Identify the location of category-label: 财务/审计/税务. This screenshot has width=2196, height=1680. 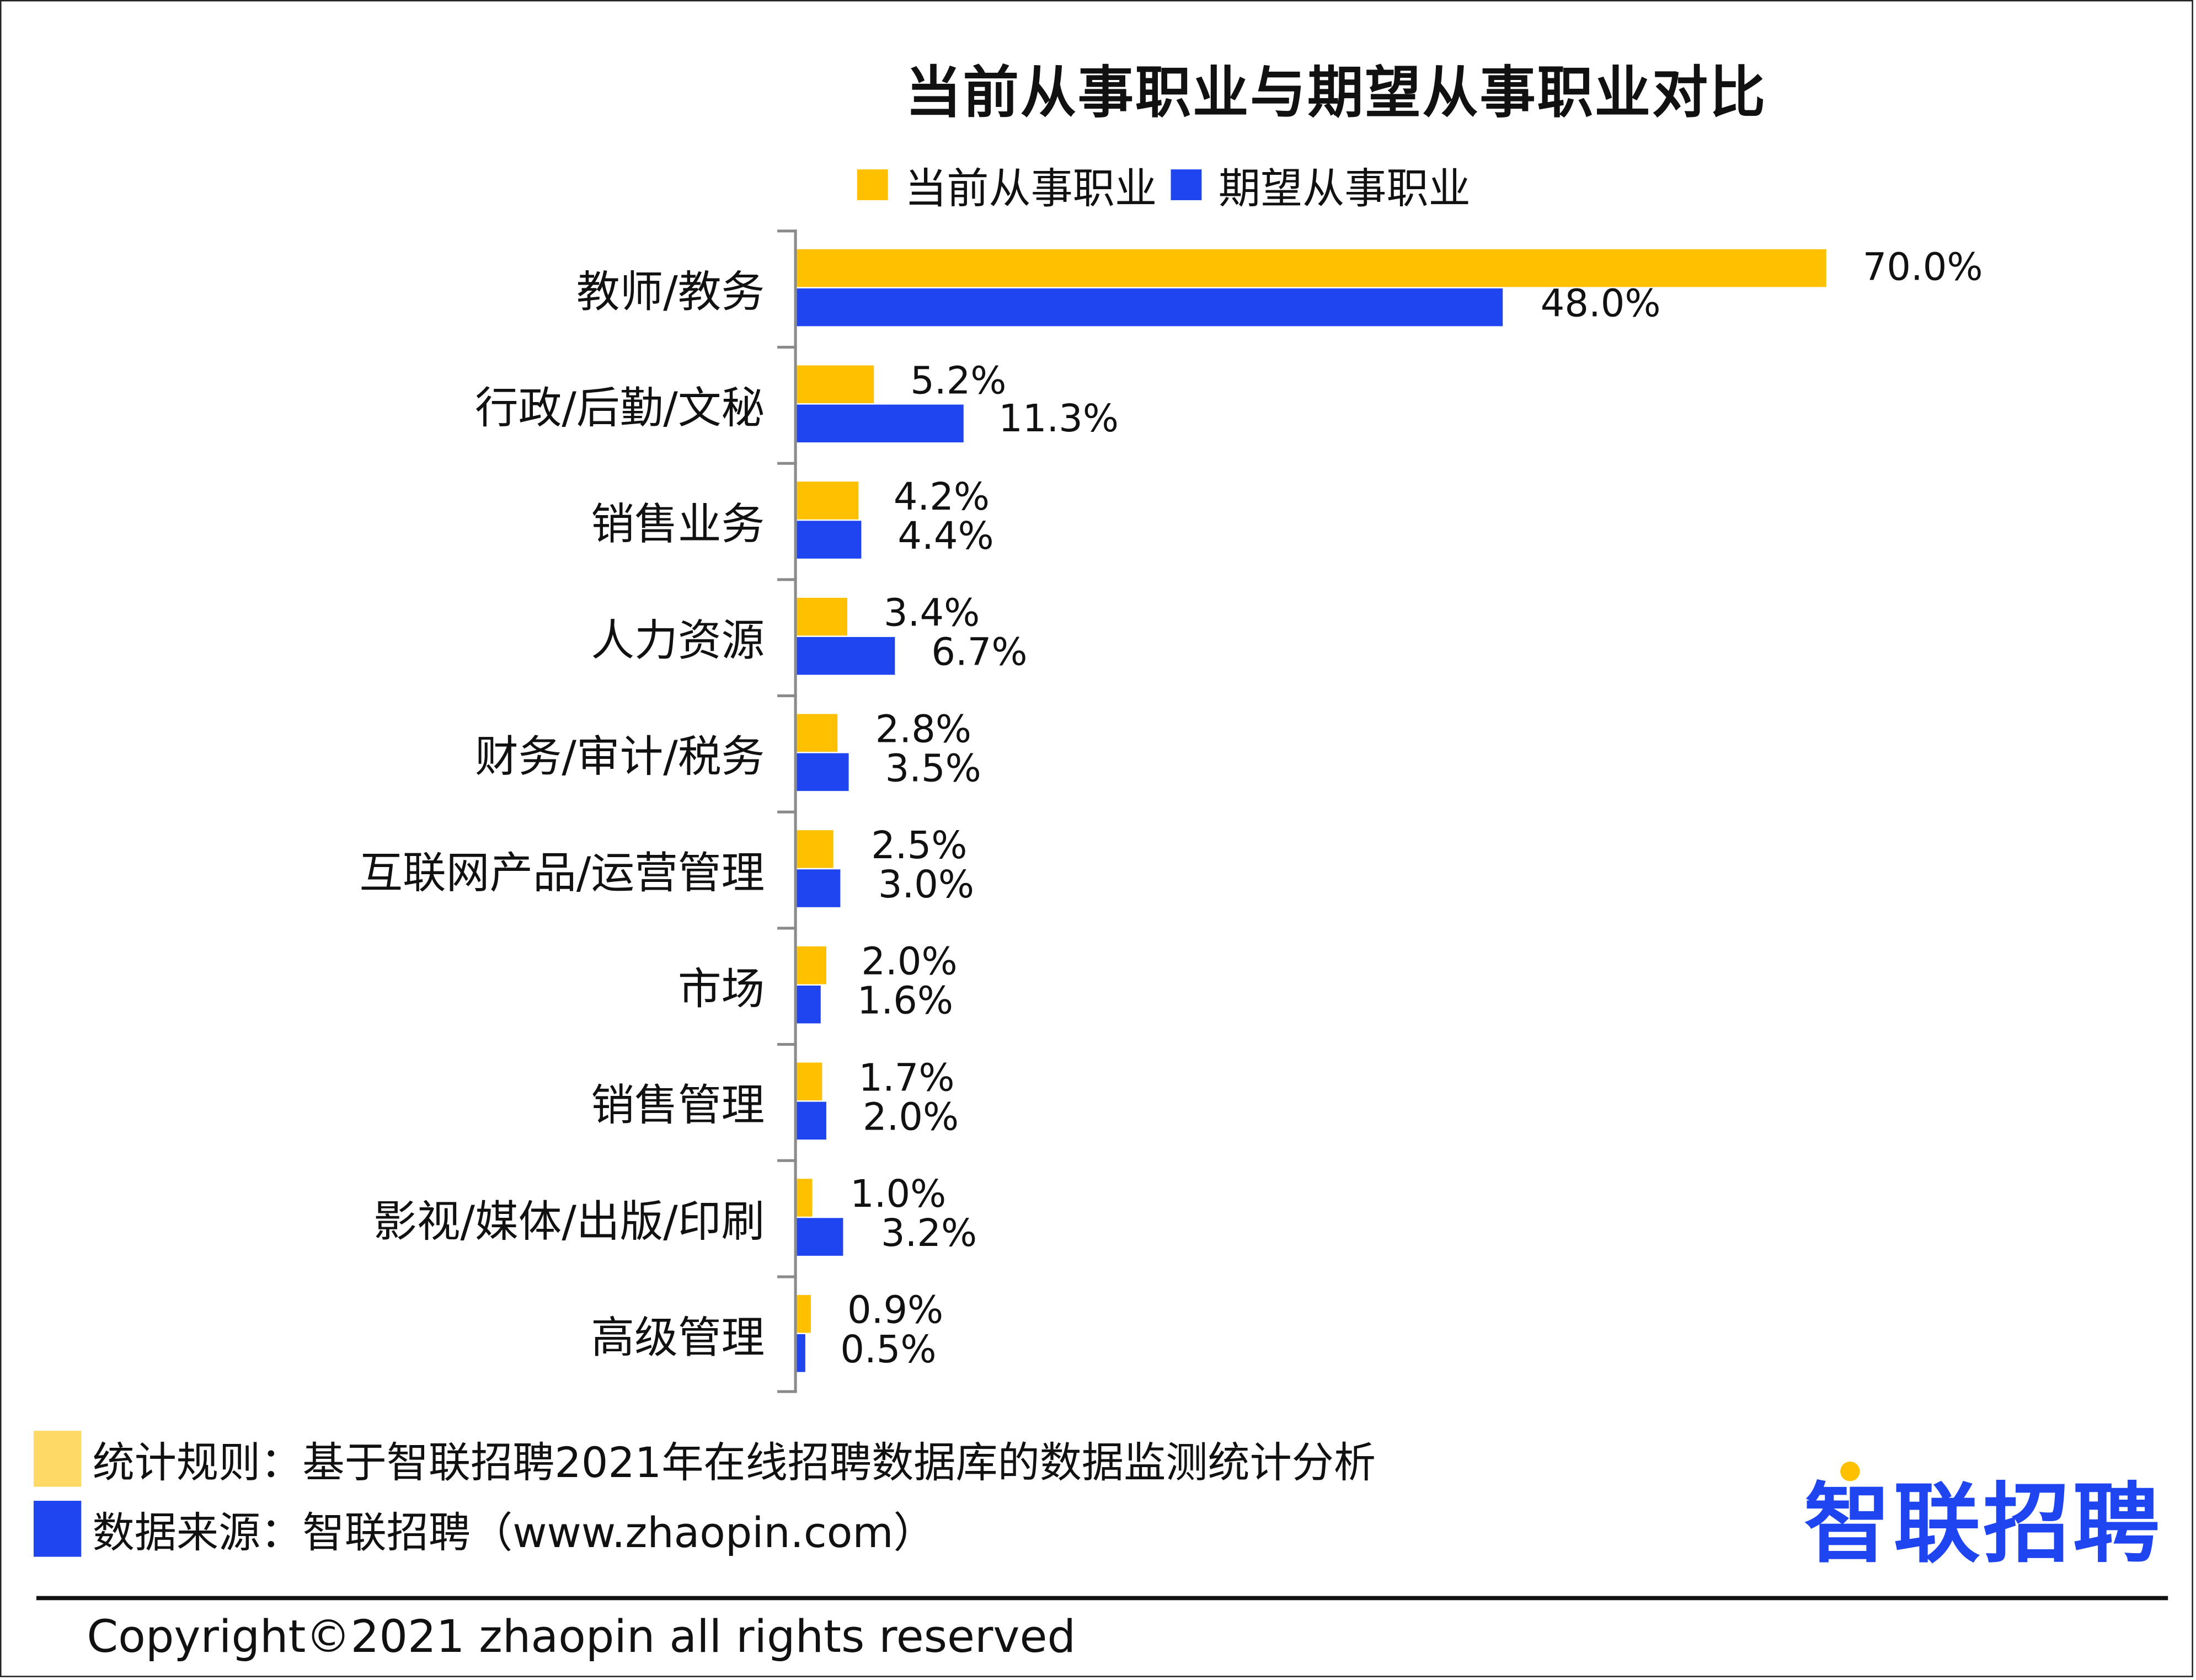
(619, 757).